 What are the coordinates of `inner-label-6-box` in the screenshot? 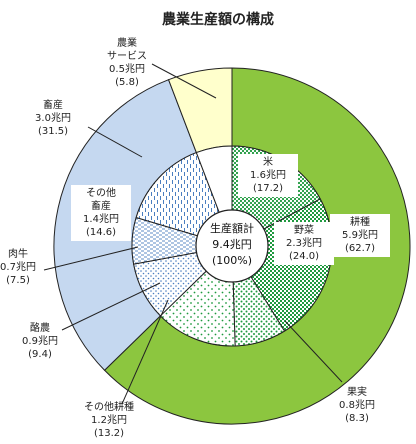 It's located at (101, 213).